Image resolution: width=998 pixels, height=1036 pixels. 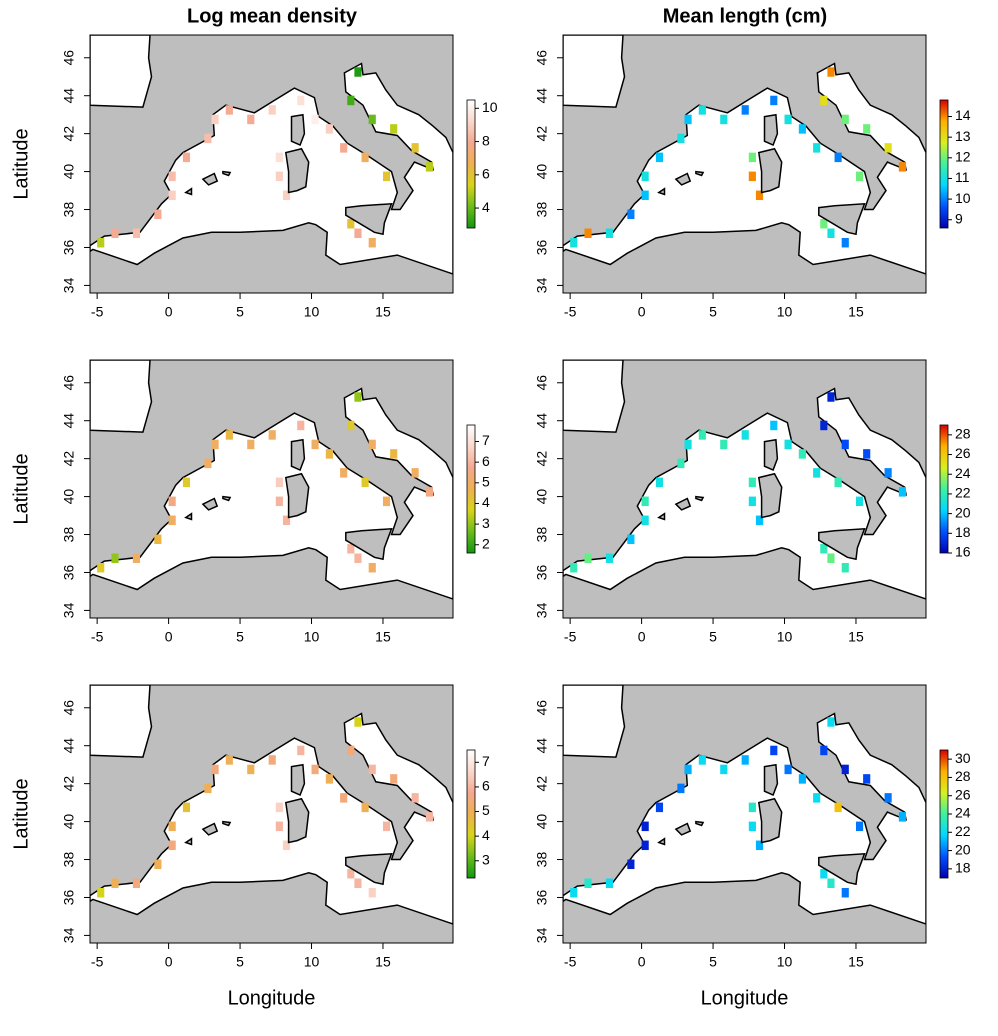 I want to click on colorbar-tick-label: 4, so click(x=486, y=502).